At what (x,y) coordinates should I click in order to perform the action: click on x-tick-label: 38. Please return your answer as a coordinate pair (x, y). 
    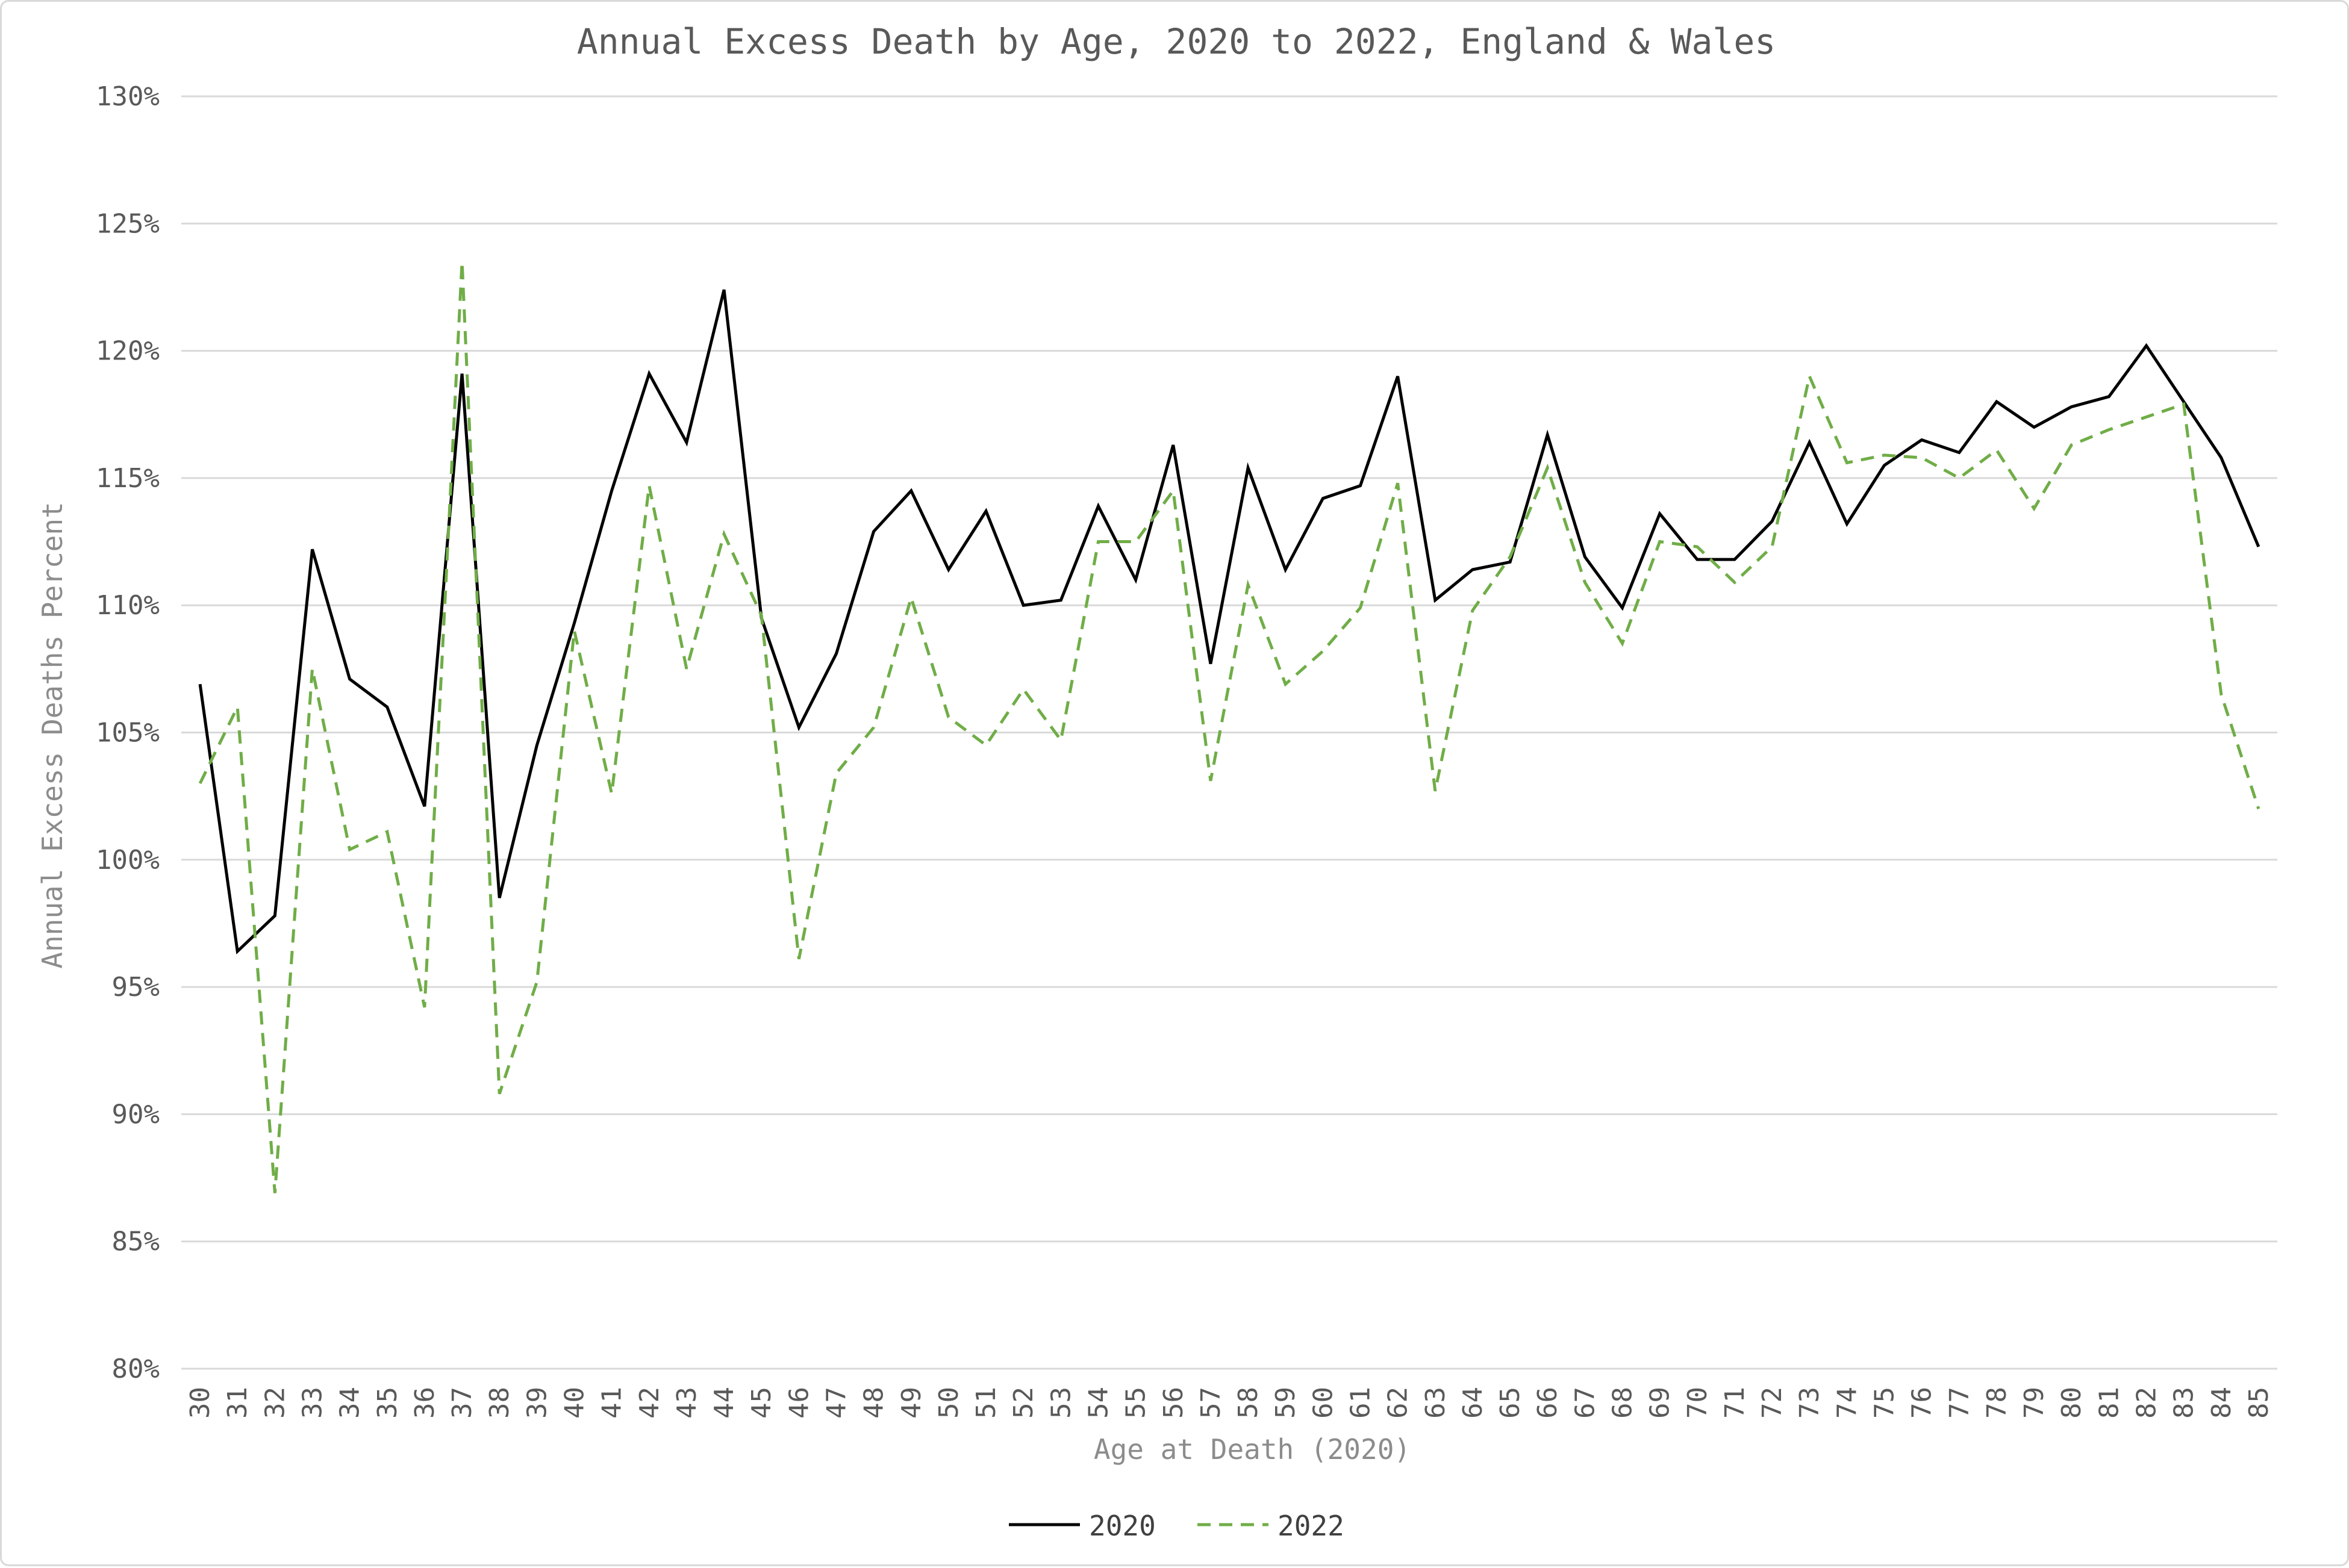
    Looking at the image, I should click on (499, 1403).